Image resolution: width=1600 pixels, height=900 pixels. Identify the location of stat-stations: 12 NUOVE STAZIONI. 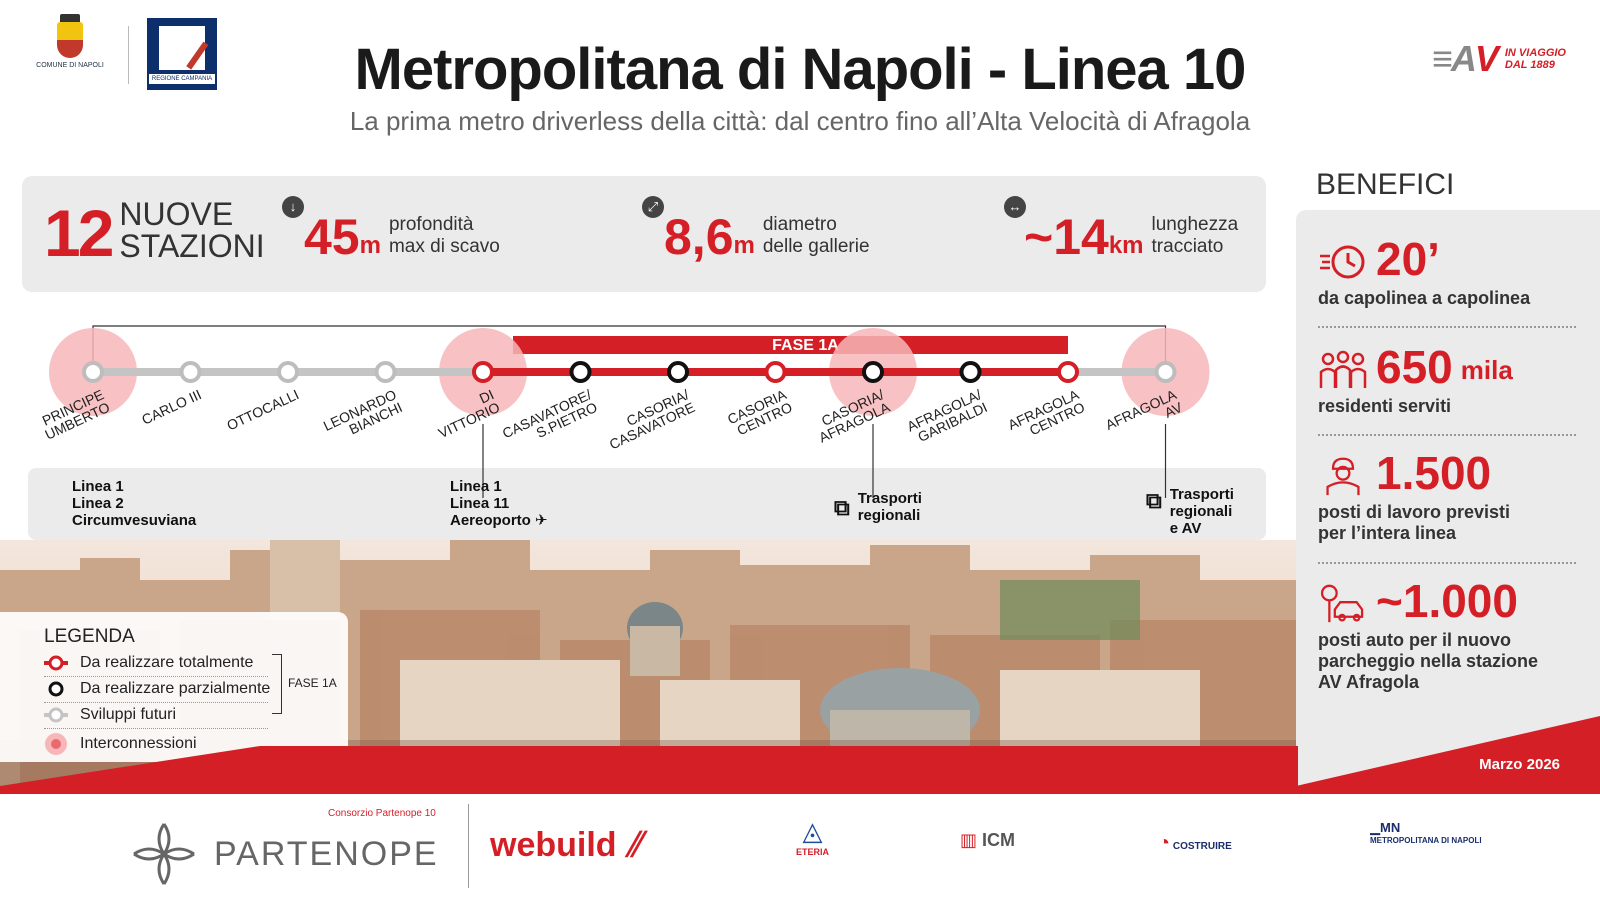
(154, 232).